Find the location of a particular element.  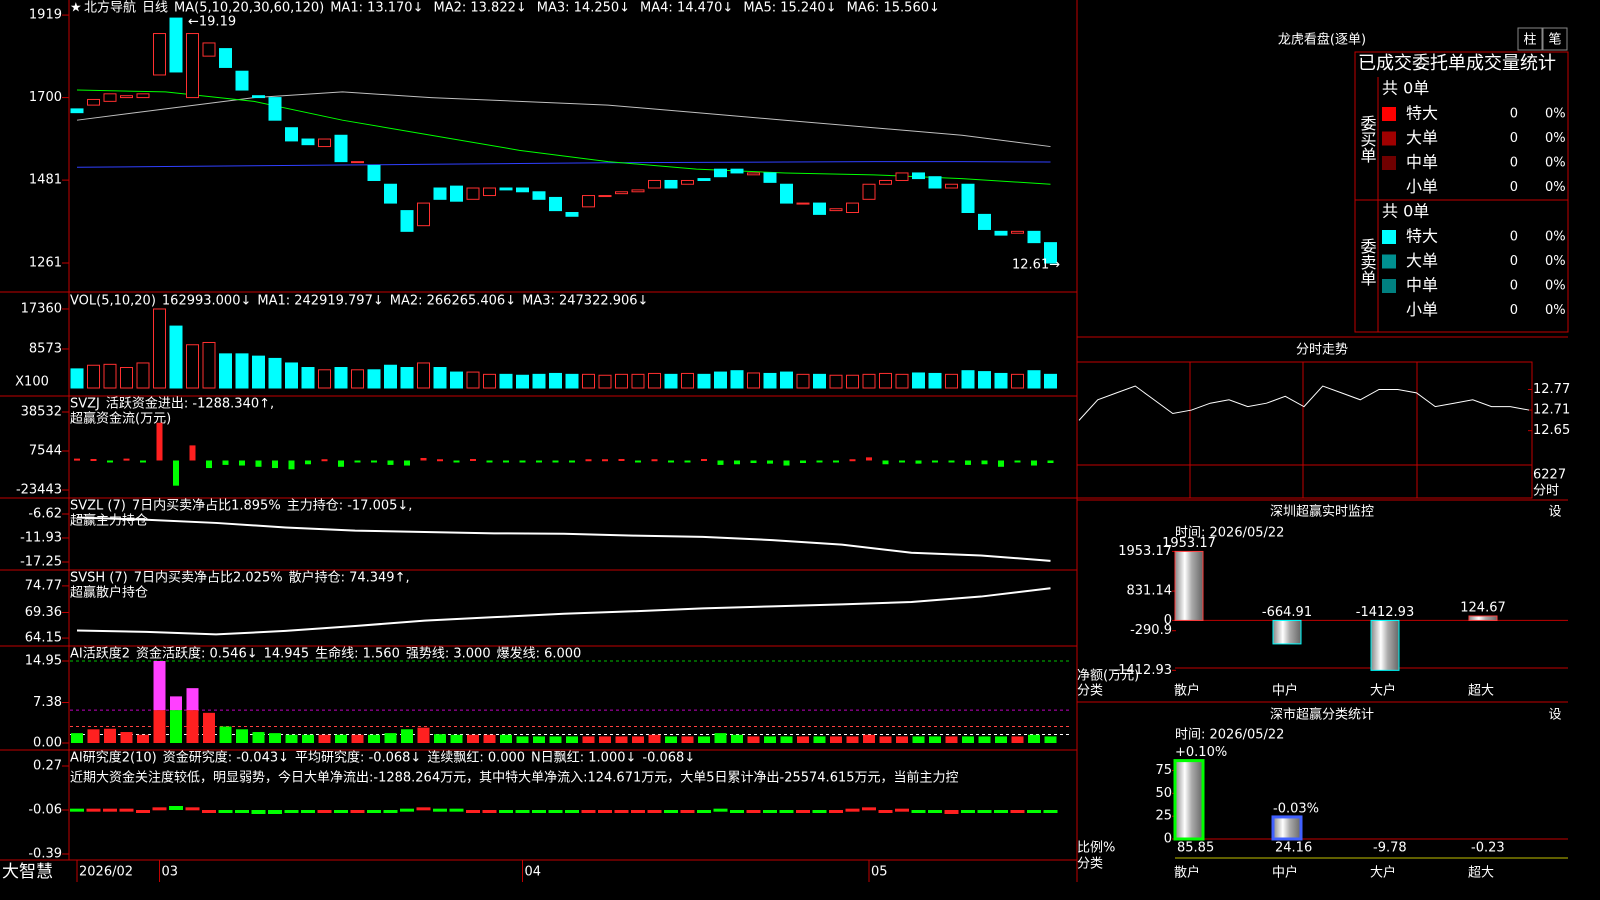

y-tick-label: 1953.17 is located at coordinates (1145, 551).